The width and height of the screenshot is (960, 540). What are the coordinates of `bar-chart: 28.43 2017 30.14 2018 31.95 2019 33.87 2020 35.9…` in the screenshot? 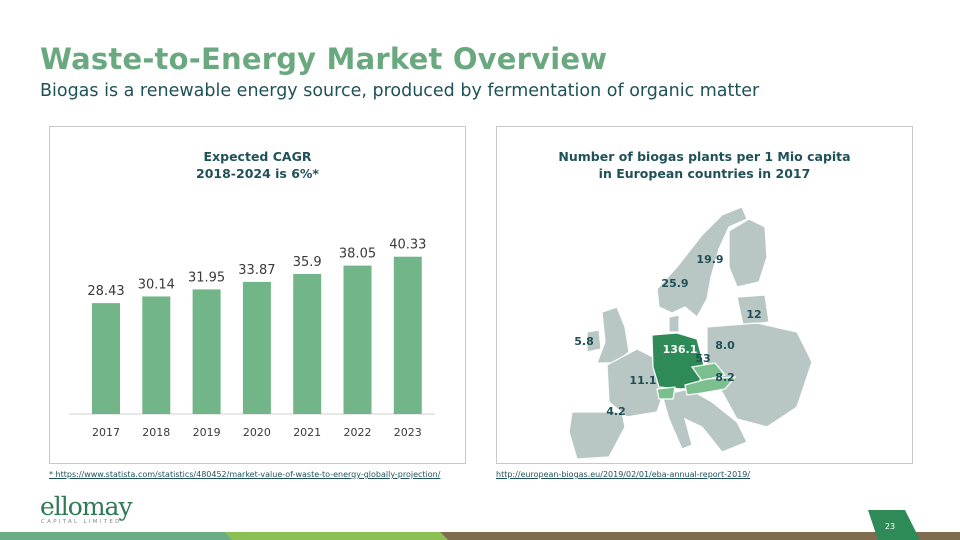 It's located at (252, 338).